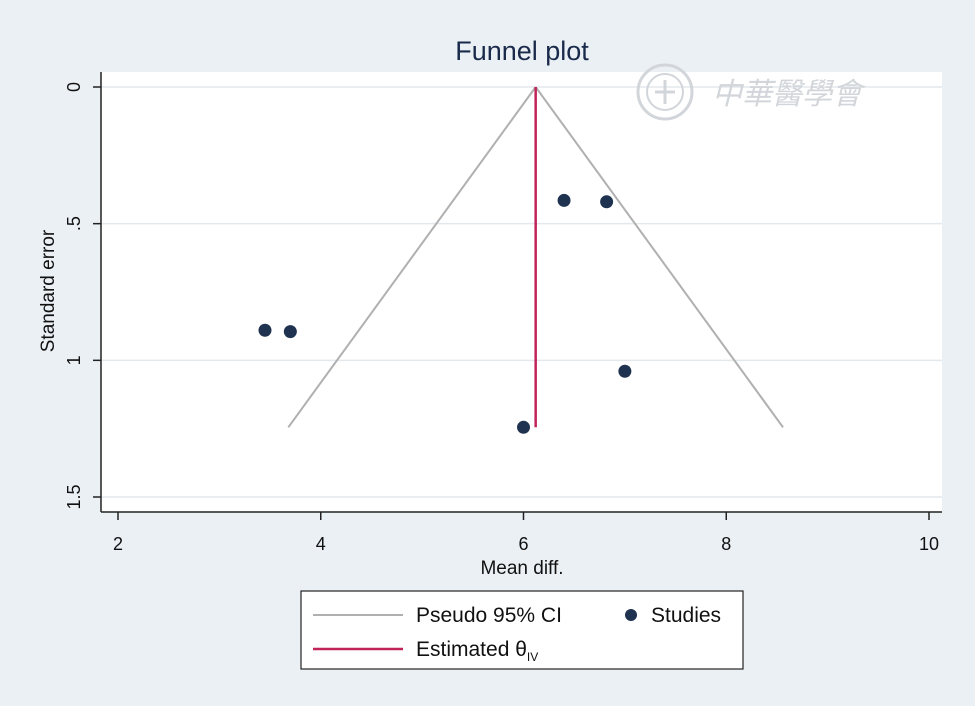  I want to click on y-ticks: 0 .5 1 1.5, so click(82, 296).